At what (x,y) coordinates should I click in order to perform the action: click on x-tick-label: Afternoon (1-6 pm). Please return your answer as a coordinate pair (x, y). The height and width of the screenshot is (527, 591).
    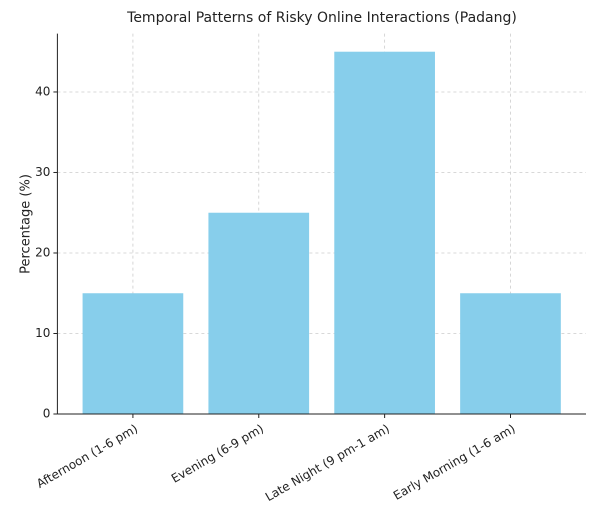
    Looking at the image, I should click on (87, 456).